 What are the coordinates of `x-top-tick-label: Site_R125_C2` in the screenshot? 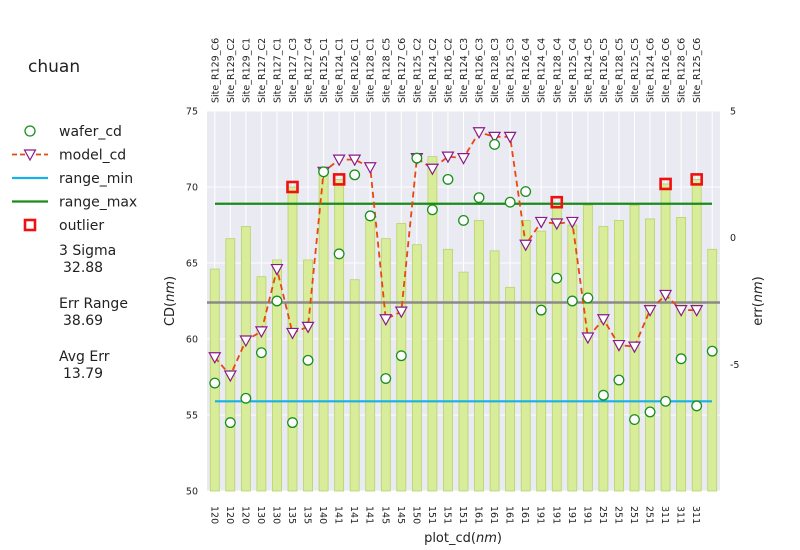 It's located at (417, 70).